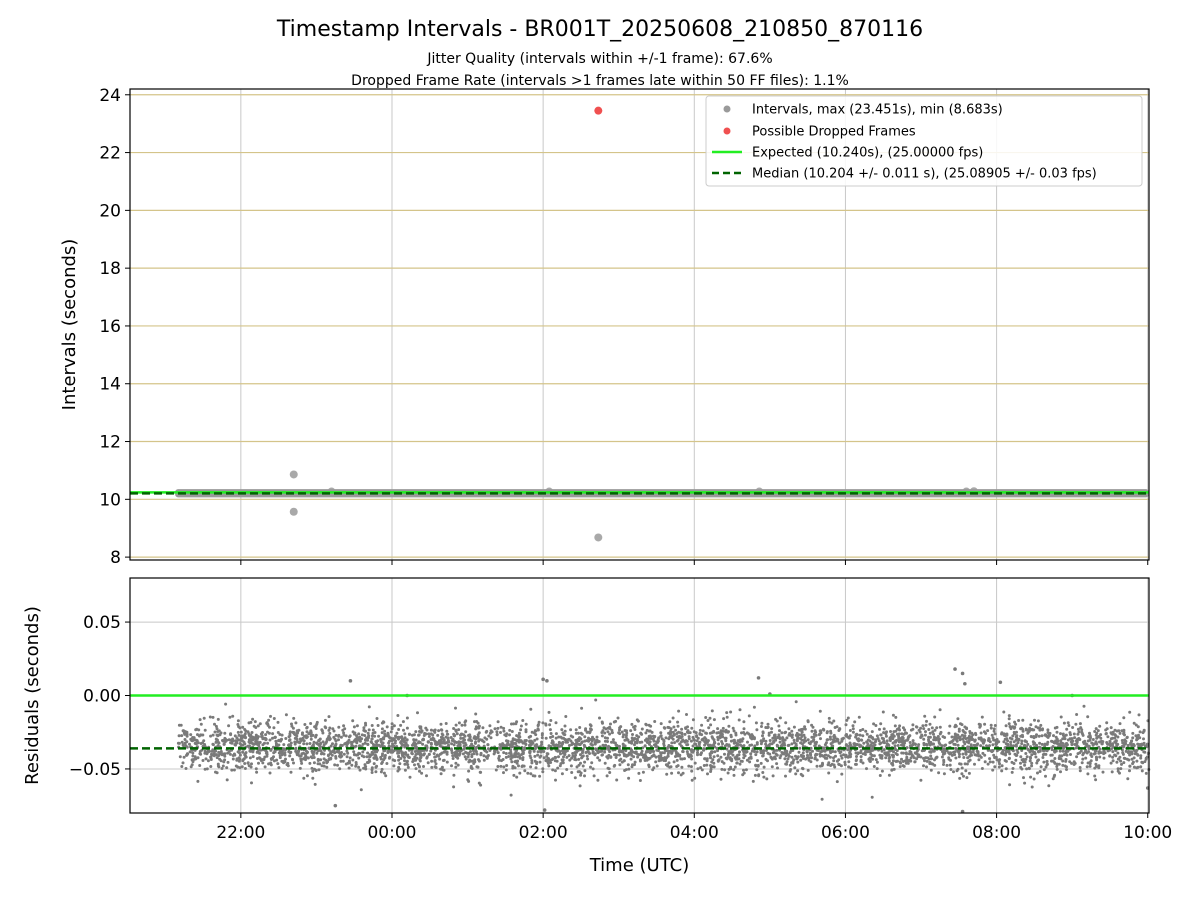 The height and width of the screenshot is (900, 1200). Describe the element at coordinates (640, 740) in the screenshot. I see `residuals-data` at that location.